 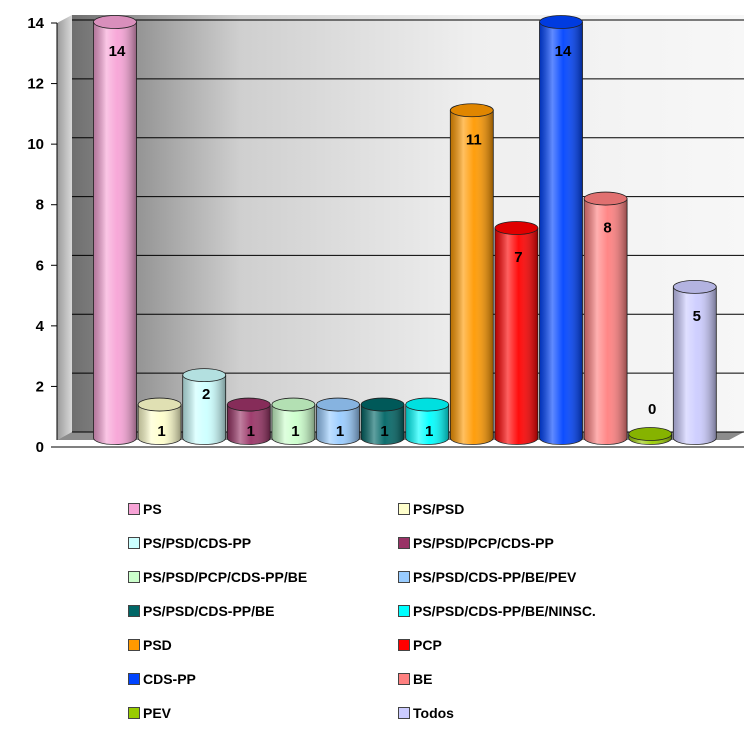 I want to click on legend-label: PEV, so click(x=157, y=713).